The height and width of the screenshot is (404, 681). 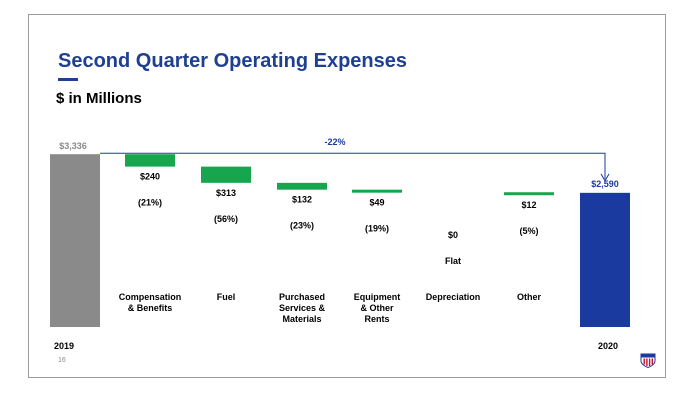 What do you see at coordinates (529, 194) in the screenshot?
I see `bar-other` at bounding box center [529, 194].